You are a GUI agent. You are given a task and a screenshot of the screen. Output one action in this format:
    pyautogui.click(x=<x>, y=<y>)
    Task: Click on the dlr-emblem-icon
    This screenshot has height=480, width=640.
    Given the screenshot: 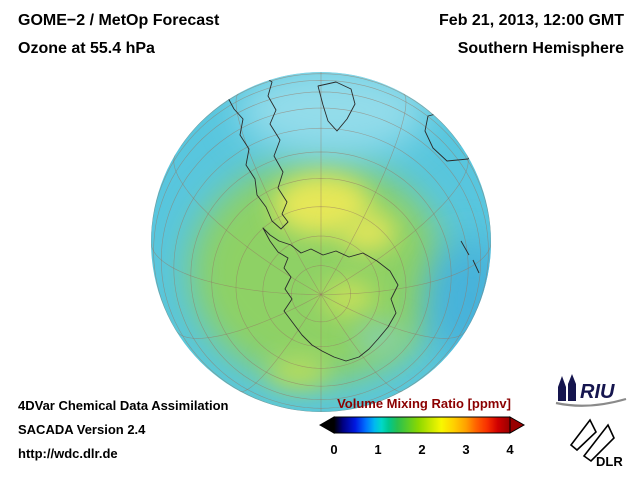 What is the action you would take?
    pyautogui.click(x=592, y=440)
    